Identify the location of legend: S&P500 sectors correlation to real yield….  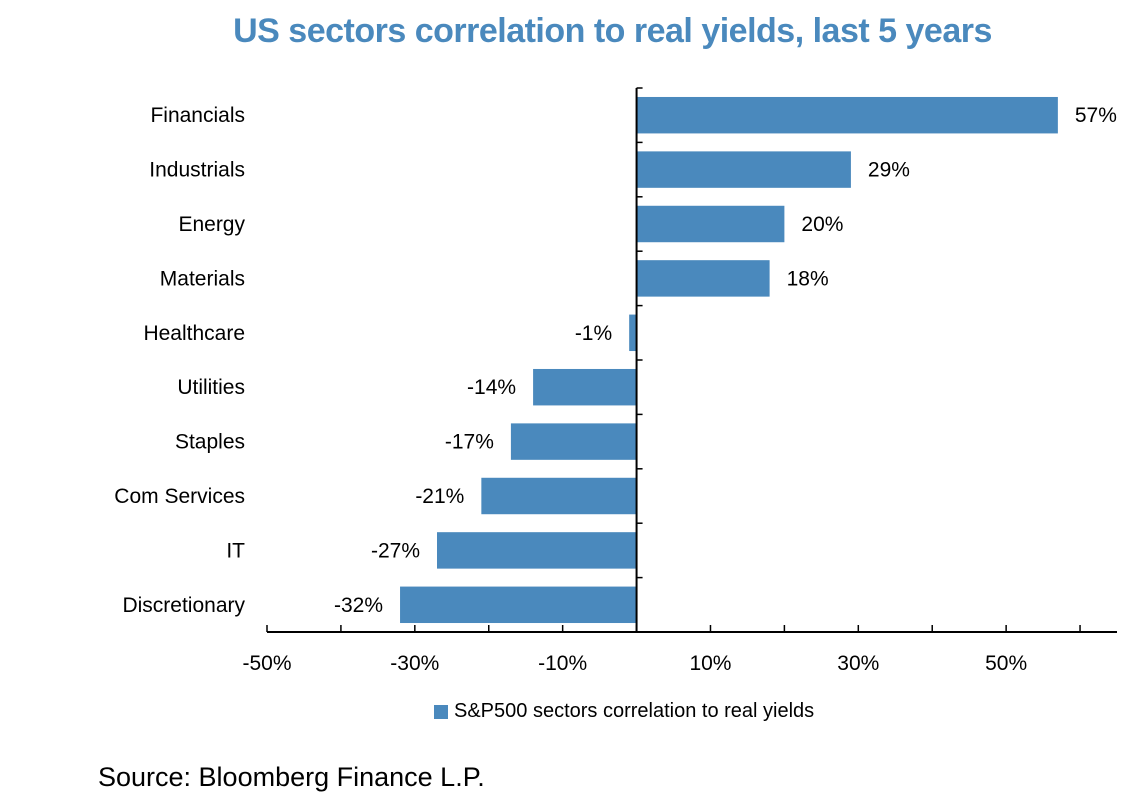
(624, 711).